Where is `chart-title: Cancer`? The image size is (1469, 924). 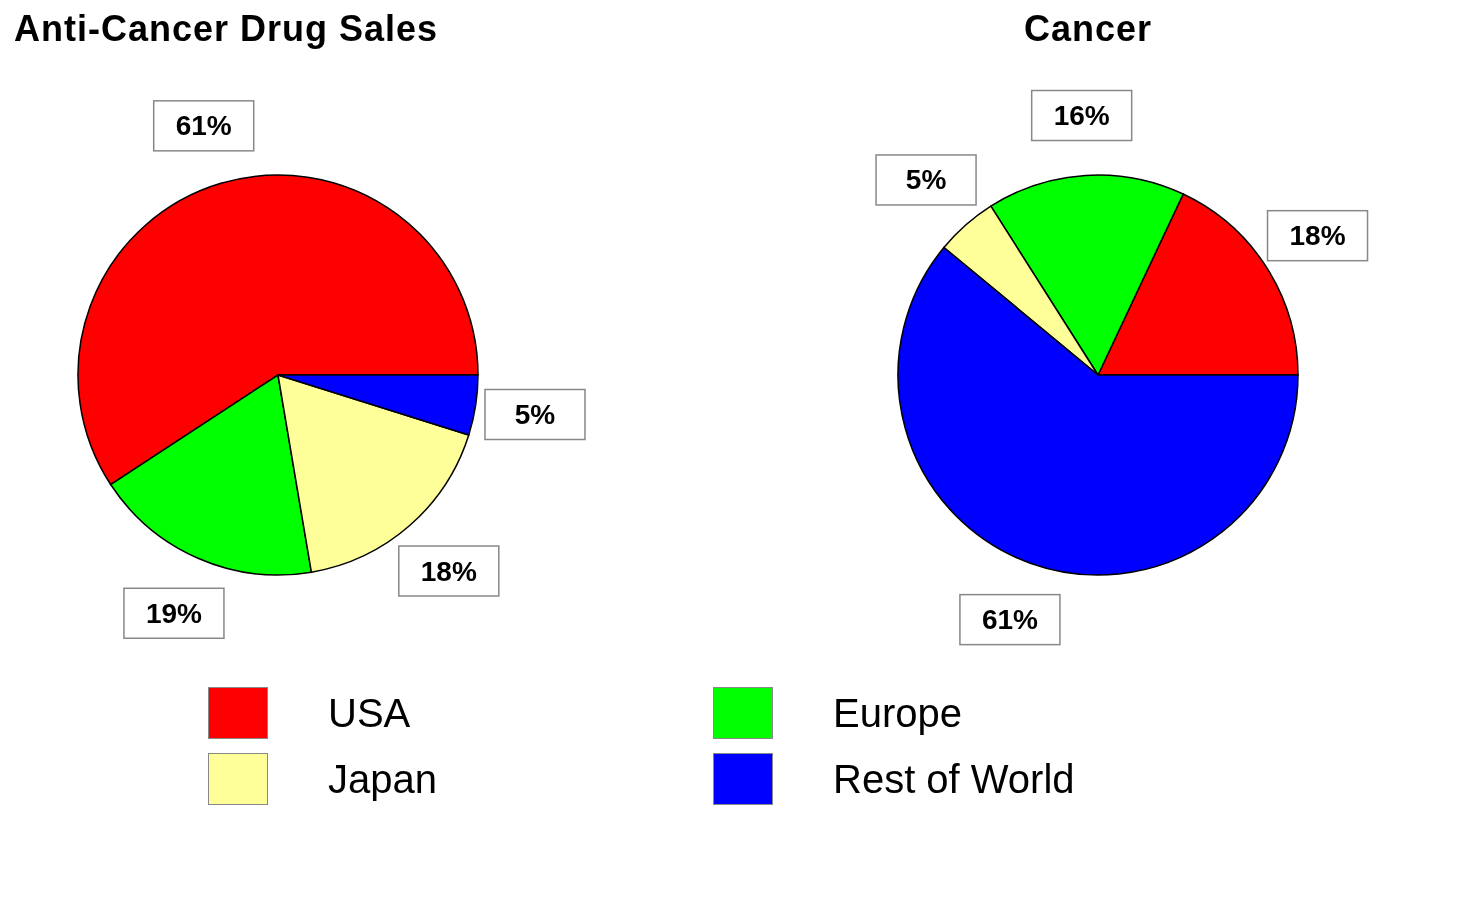 chart-title: Cancer is located at coordinates (1088, 29).